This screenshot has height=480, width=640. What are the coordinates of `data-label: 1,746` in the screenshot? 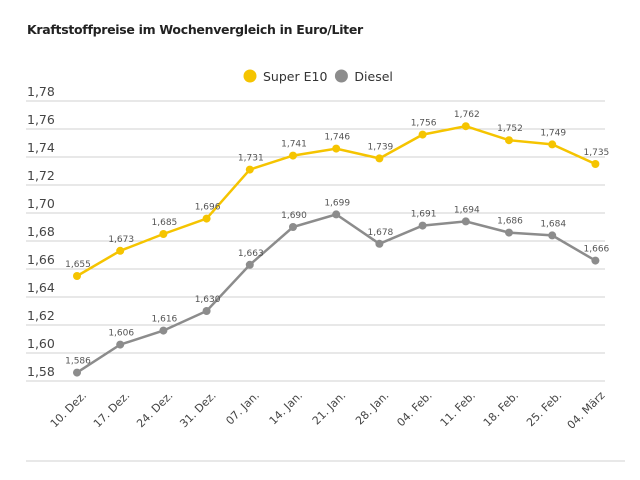 It's located at (337, 138).